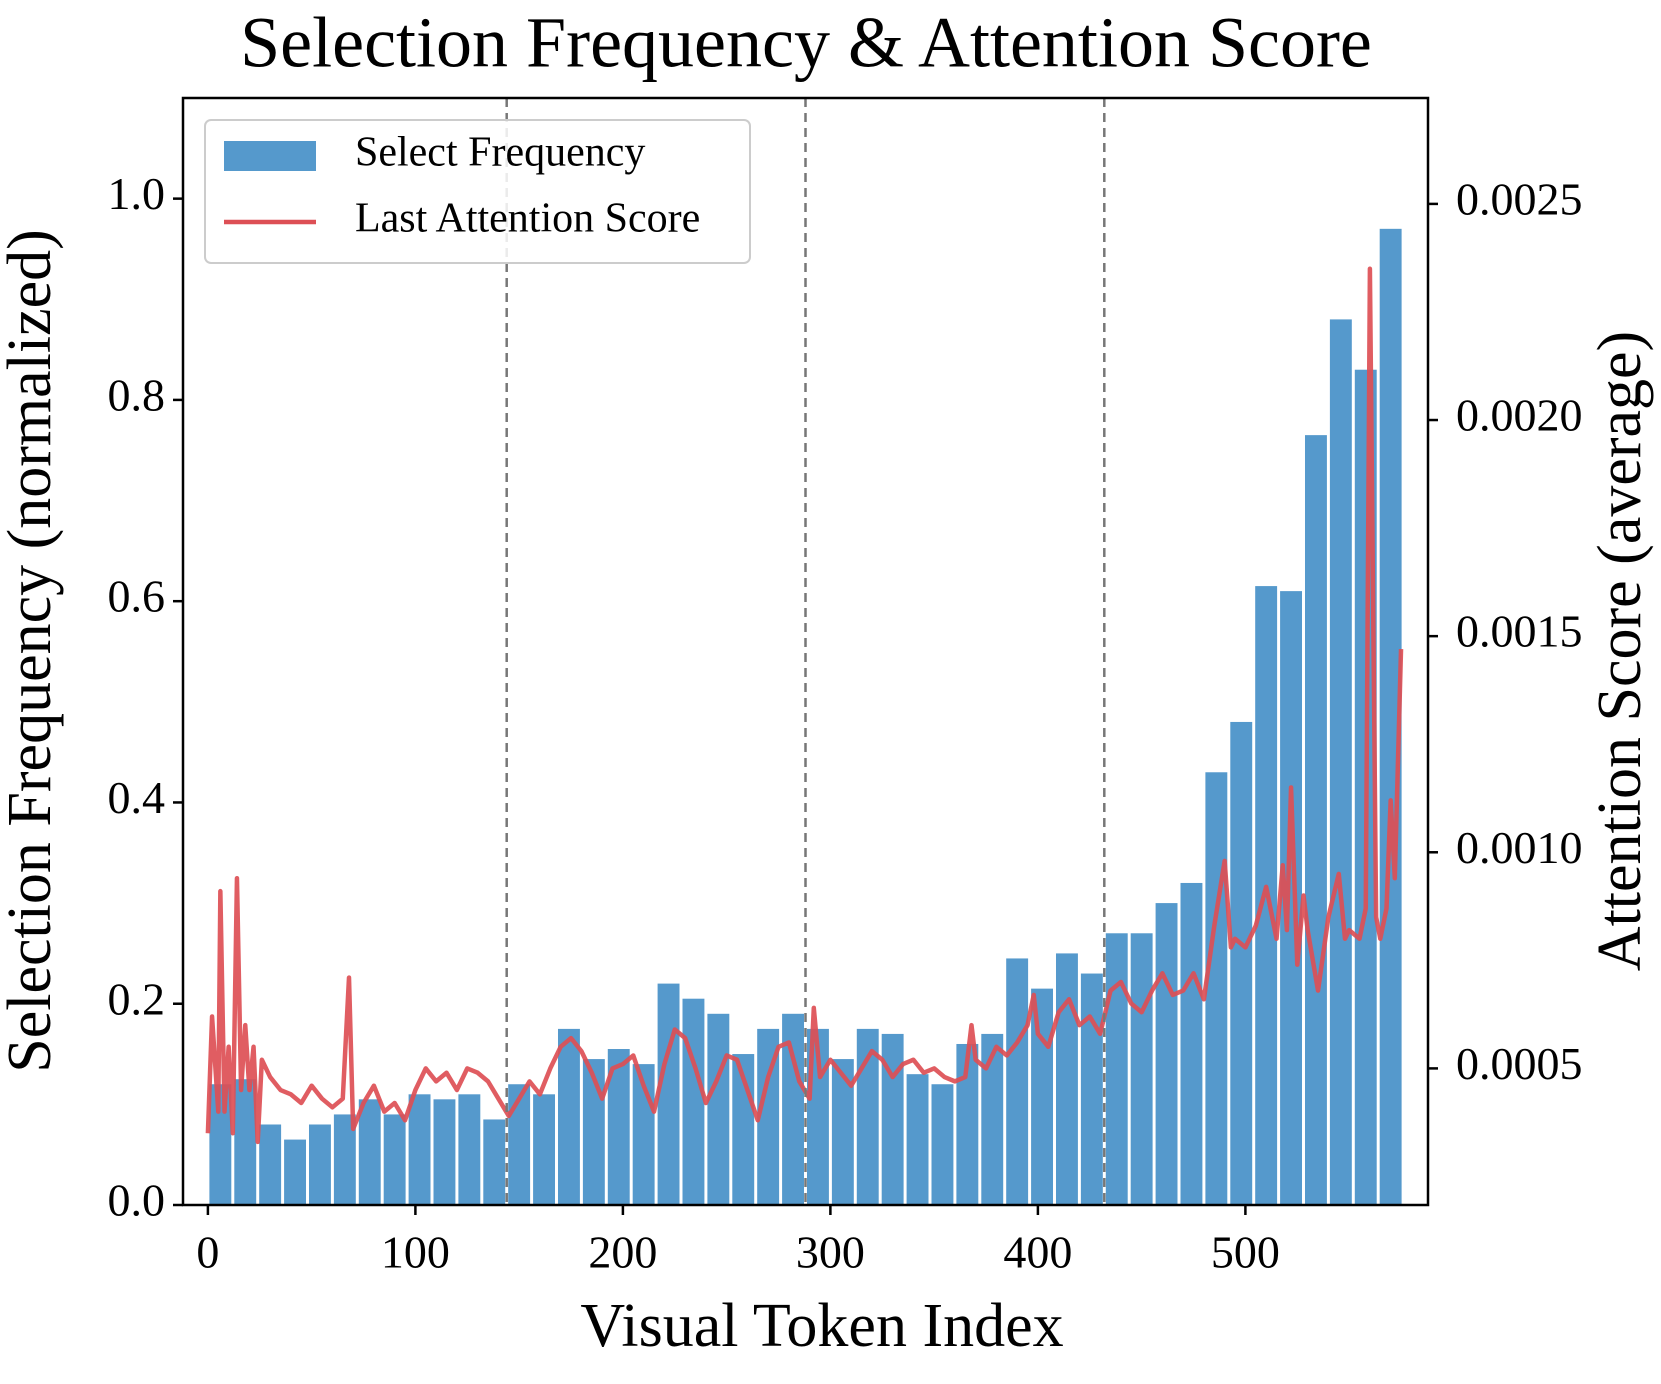 The width and height of the screenshot is (1661, 1384). I want to click on y2-axis-label: Attention Score (average), so click(1620, 651).